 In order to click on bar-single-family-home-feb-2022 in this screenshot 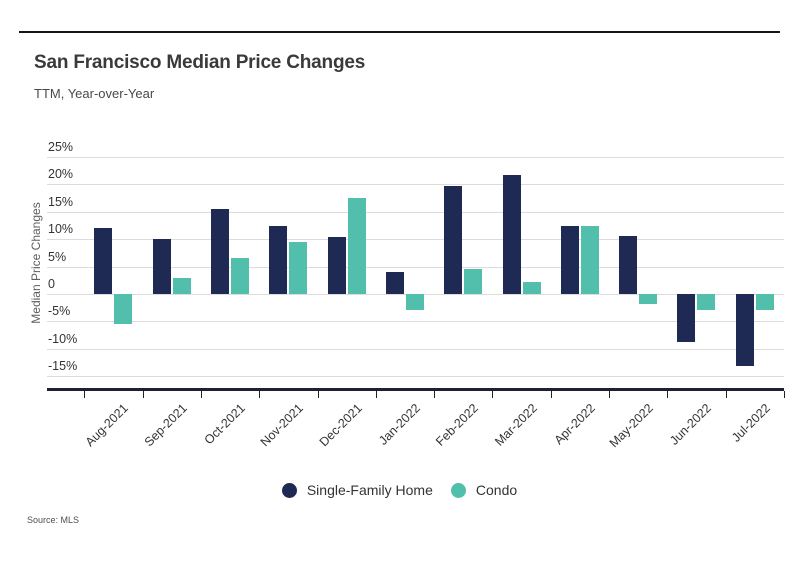, I will do `click(453, 240)`.